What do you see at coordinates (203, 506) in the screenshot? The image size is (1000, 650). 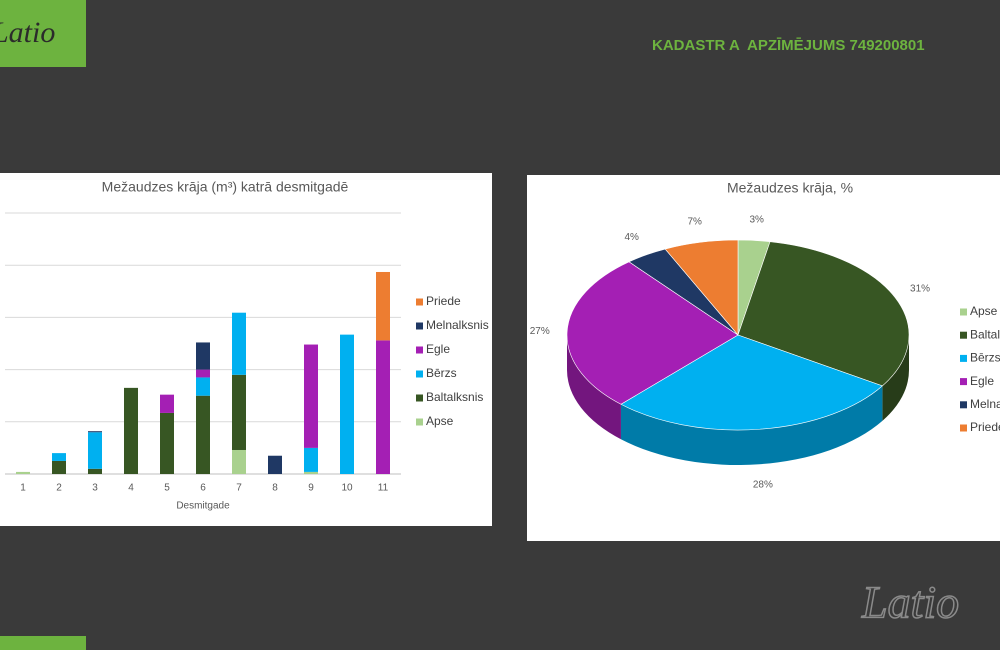 I see `x-axis-label: Desmitgade` at bounding box center [203, 506].